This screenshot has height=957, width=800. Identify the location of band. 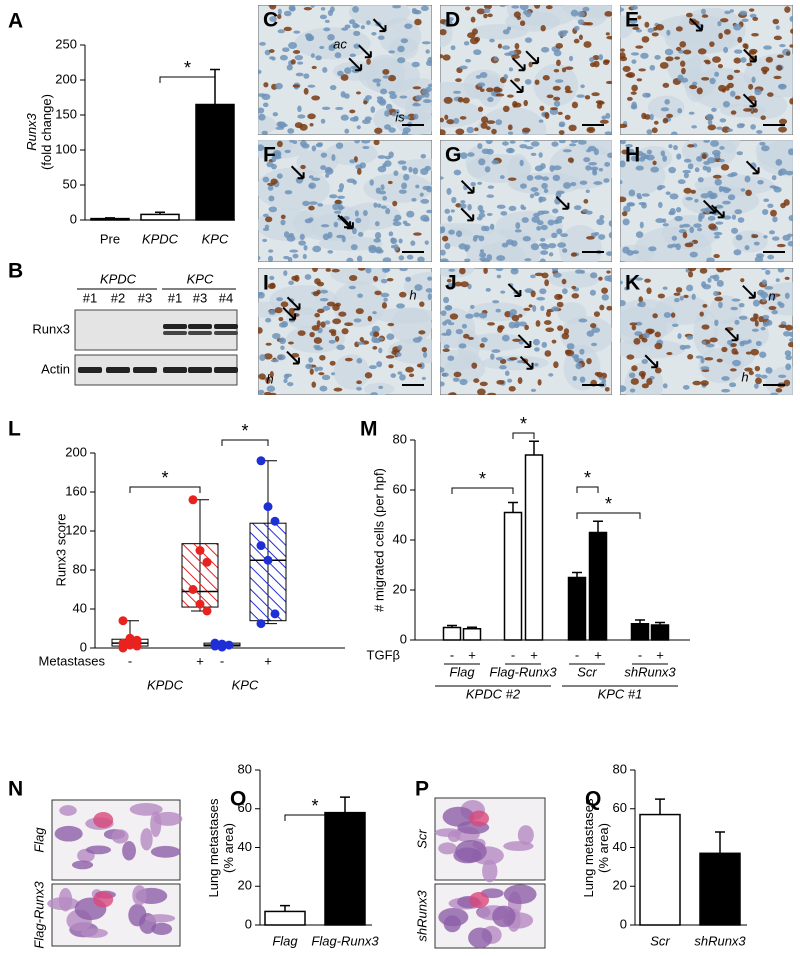
(200, 333).